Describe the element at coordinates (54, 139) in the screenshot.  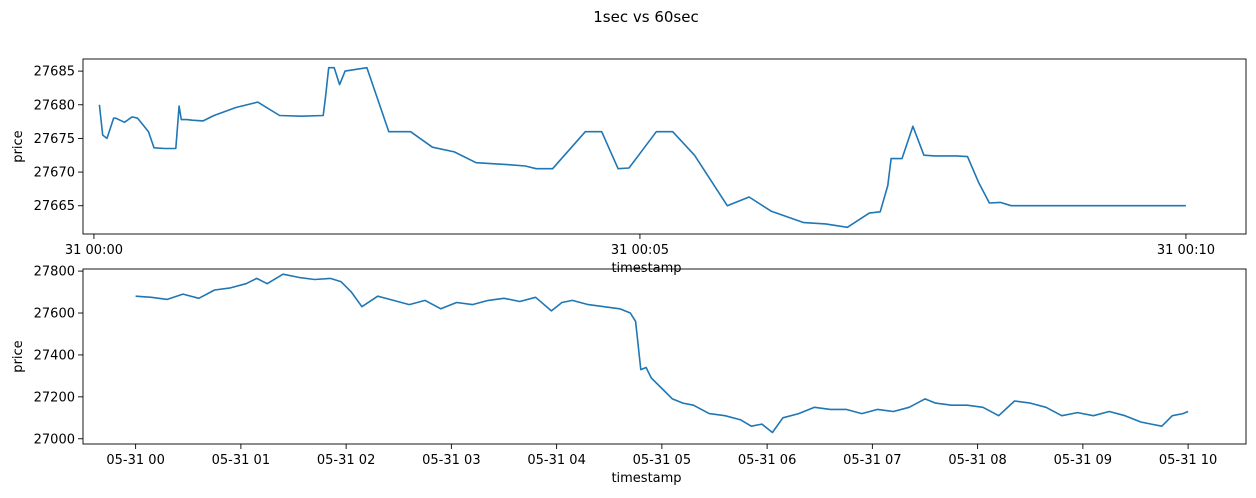
I see `y-tick-label: 27675` at that location.